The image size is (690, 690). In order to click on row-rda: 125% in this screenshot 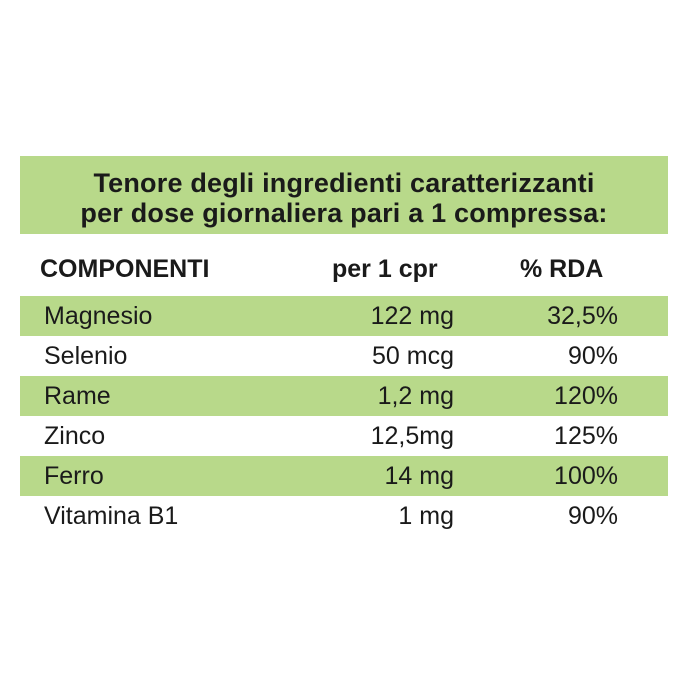, I will do `click(586, 436)`.